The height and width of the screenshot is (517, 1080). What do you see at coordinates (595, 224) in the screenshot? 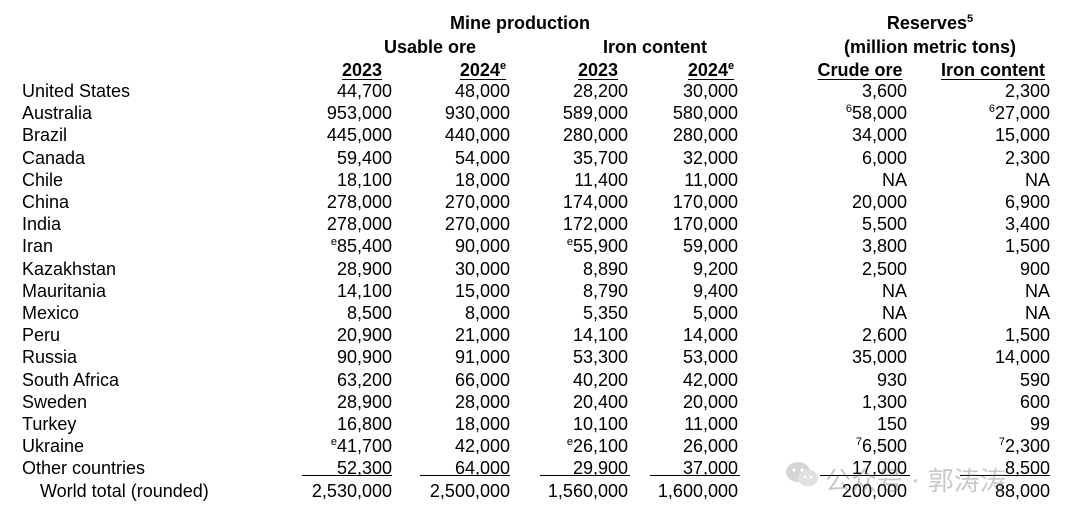
I see `cell-fe-2023: 172,000` at bounding box center [595, 224].